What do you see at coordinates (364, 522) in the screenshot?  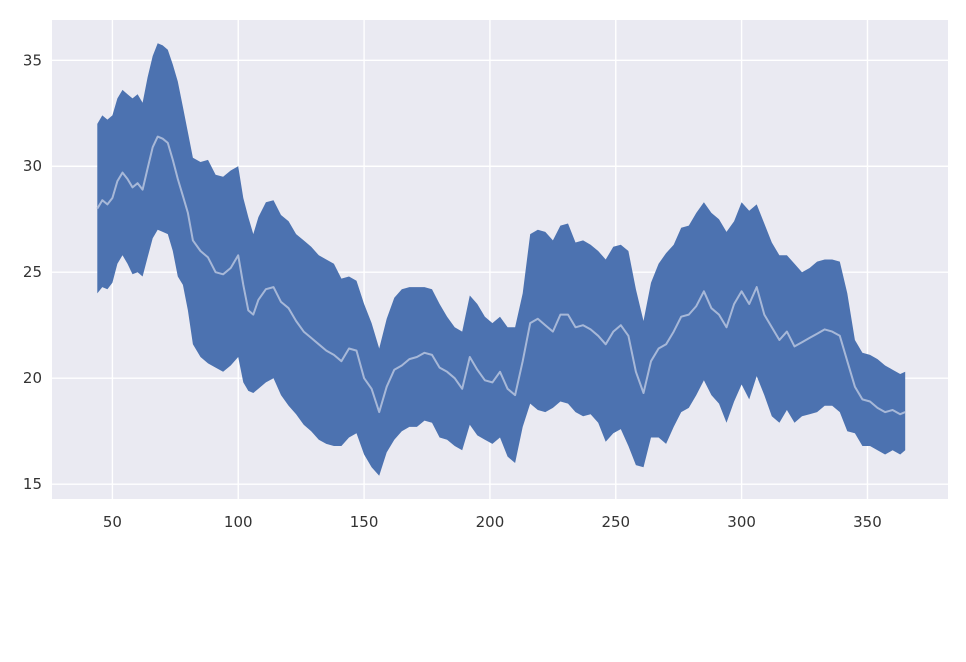 I see `x-tick-label: 150` at bounding box center [364, 522].